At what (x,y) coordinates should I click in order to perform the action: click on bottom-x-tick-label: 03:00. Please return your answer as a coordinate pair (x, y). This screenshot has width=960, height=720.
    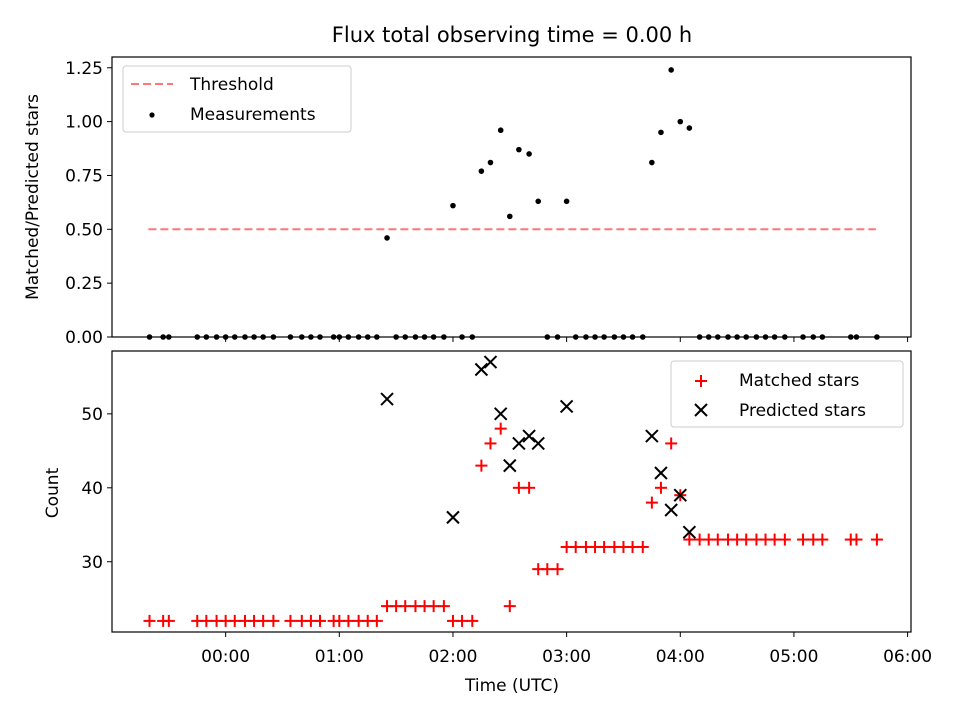
    Looking at the image, I should click on (566, 657).